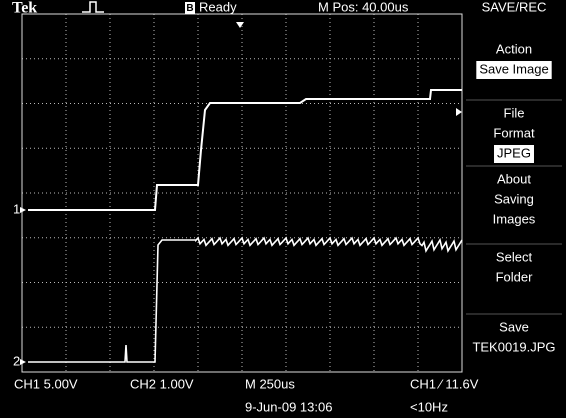 The height and width of the screenshot is (418, 566). I want to click on date: 9-Jun-09 13:06, so click(288, 406).